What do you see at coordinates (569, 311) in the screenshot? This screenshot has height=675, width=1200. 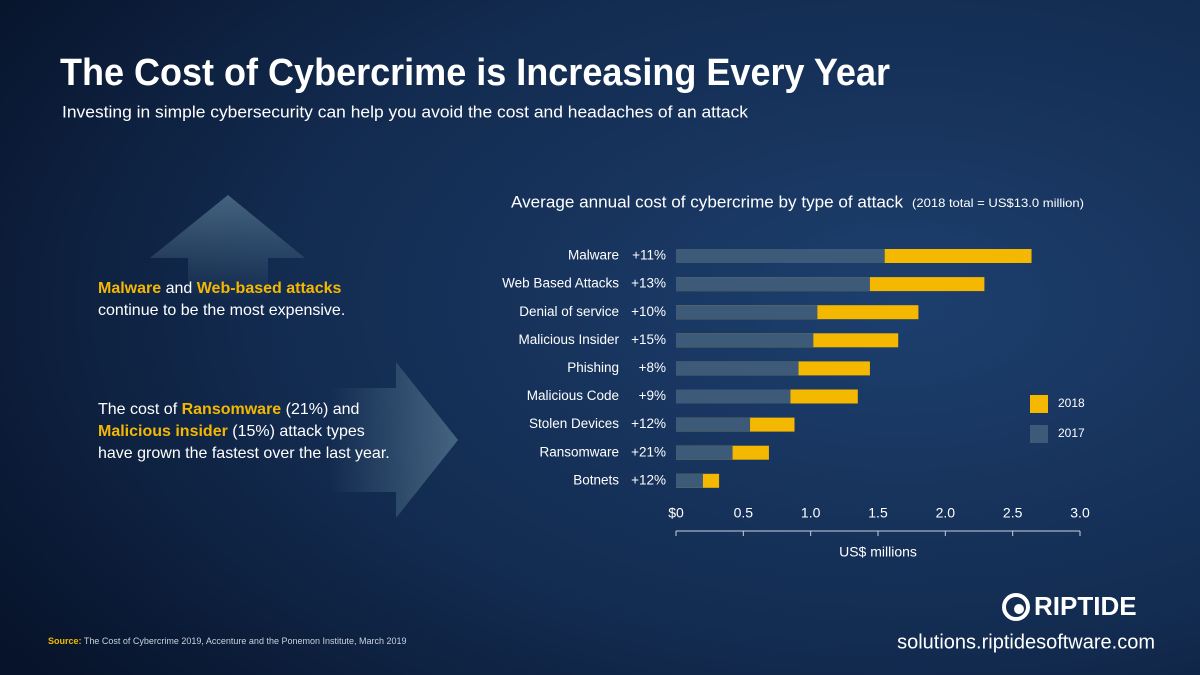 I see `category-label: Denial of service` at bounding box center [569, 311].